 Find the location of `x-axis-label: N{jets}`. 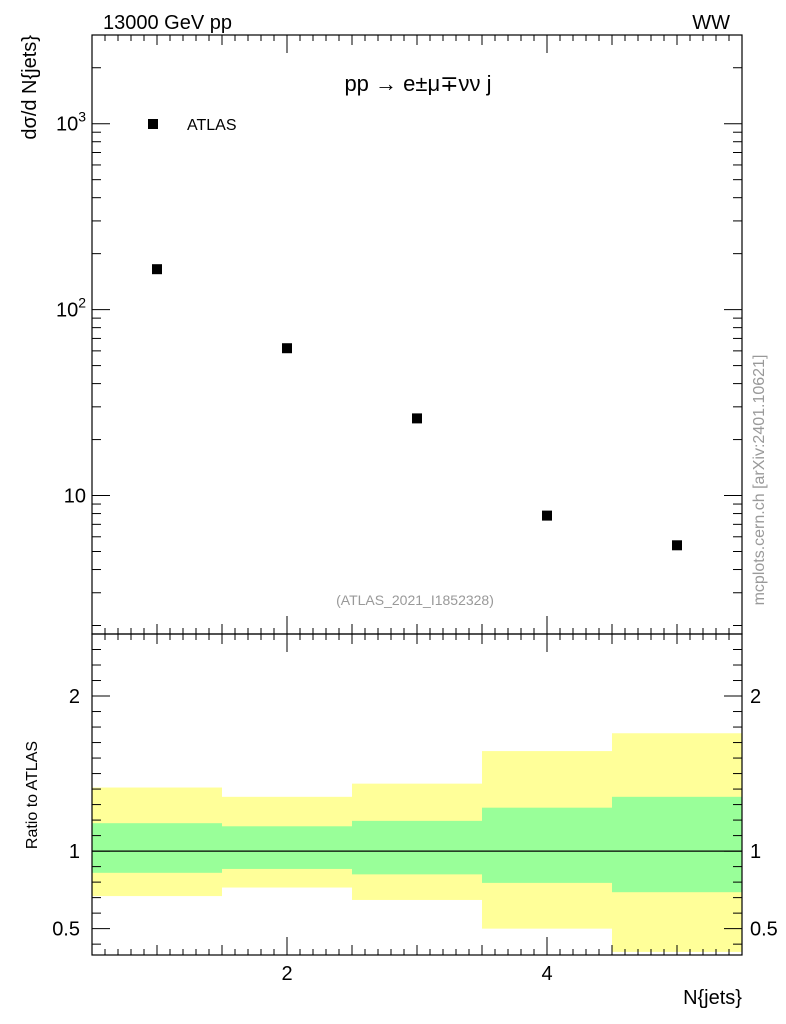

x-axis-label: N{jets} is located at coordinates (712, 998).